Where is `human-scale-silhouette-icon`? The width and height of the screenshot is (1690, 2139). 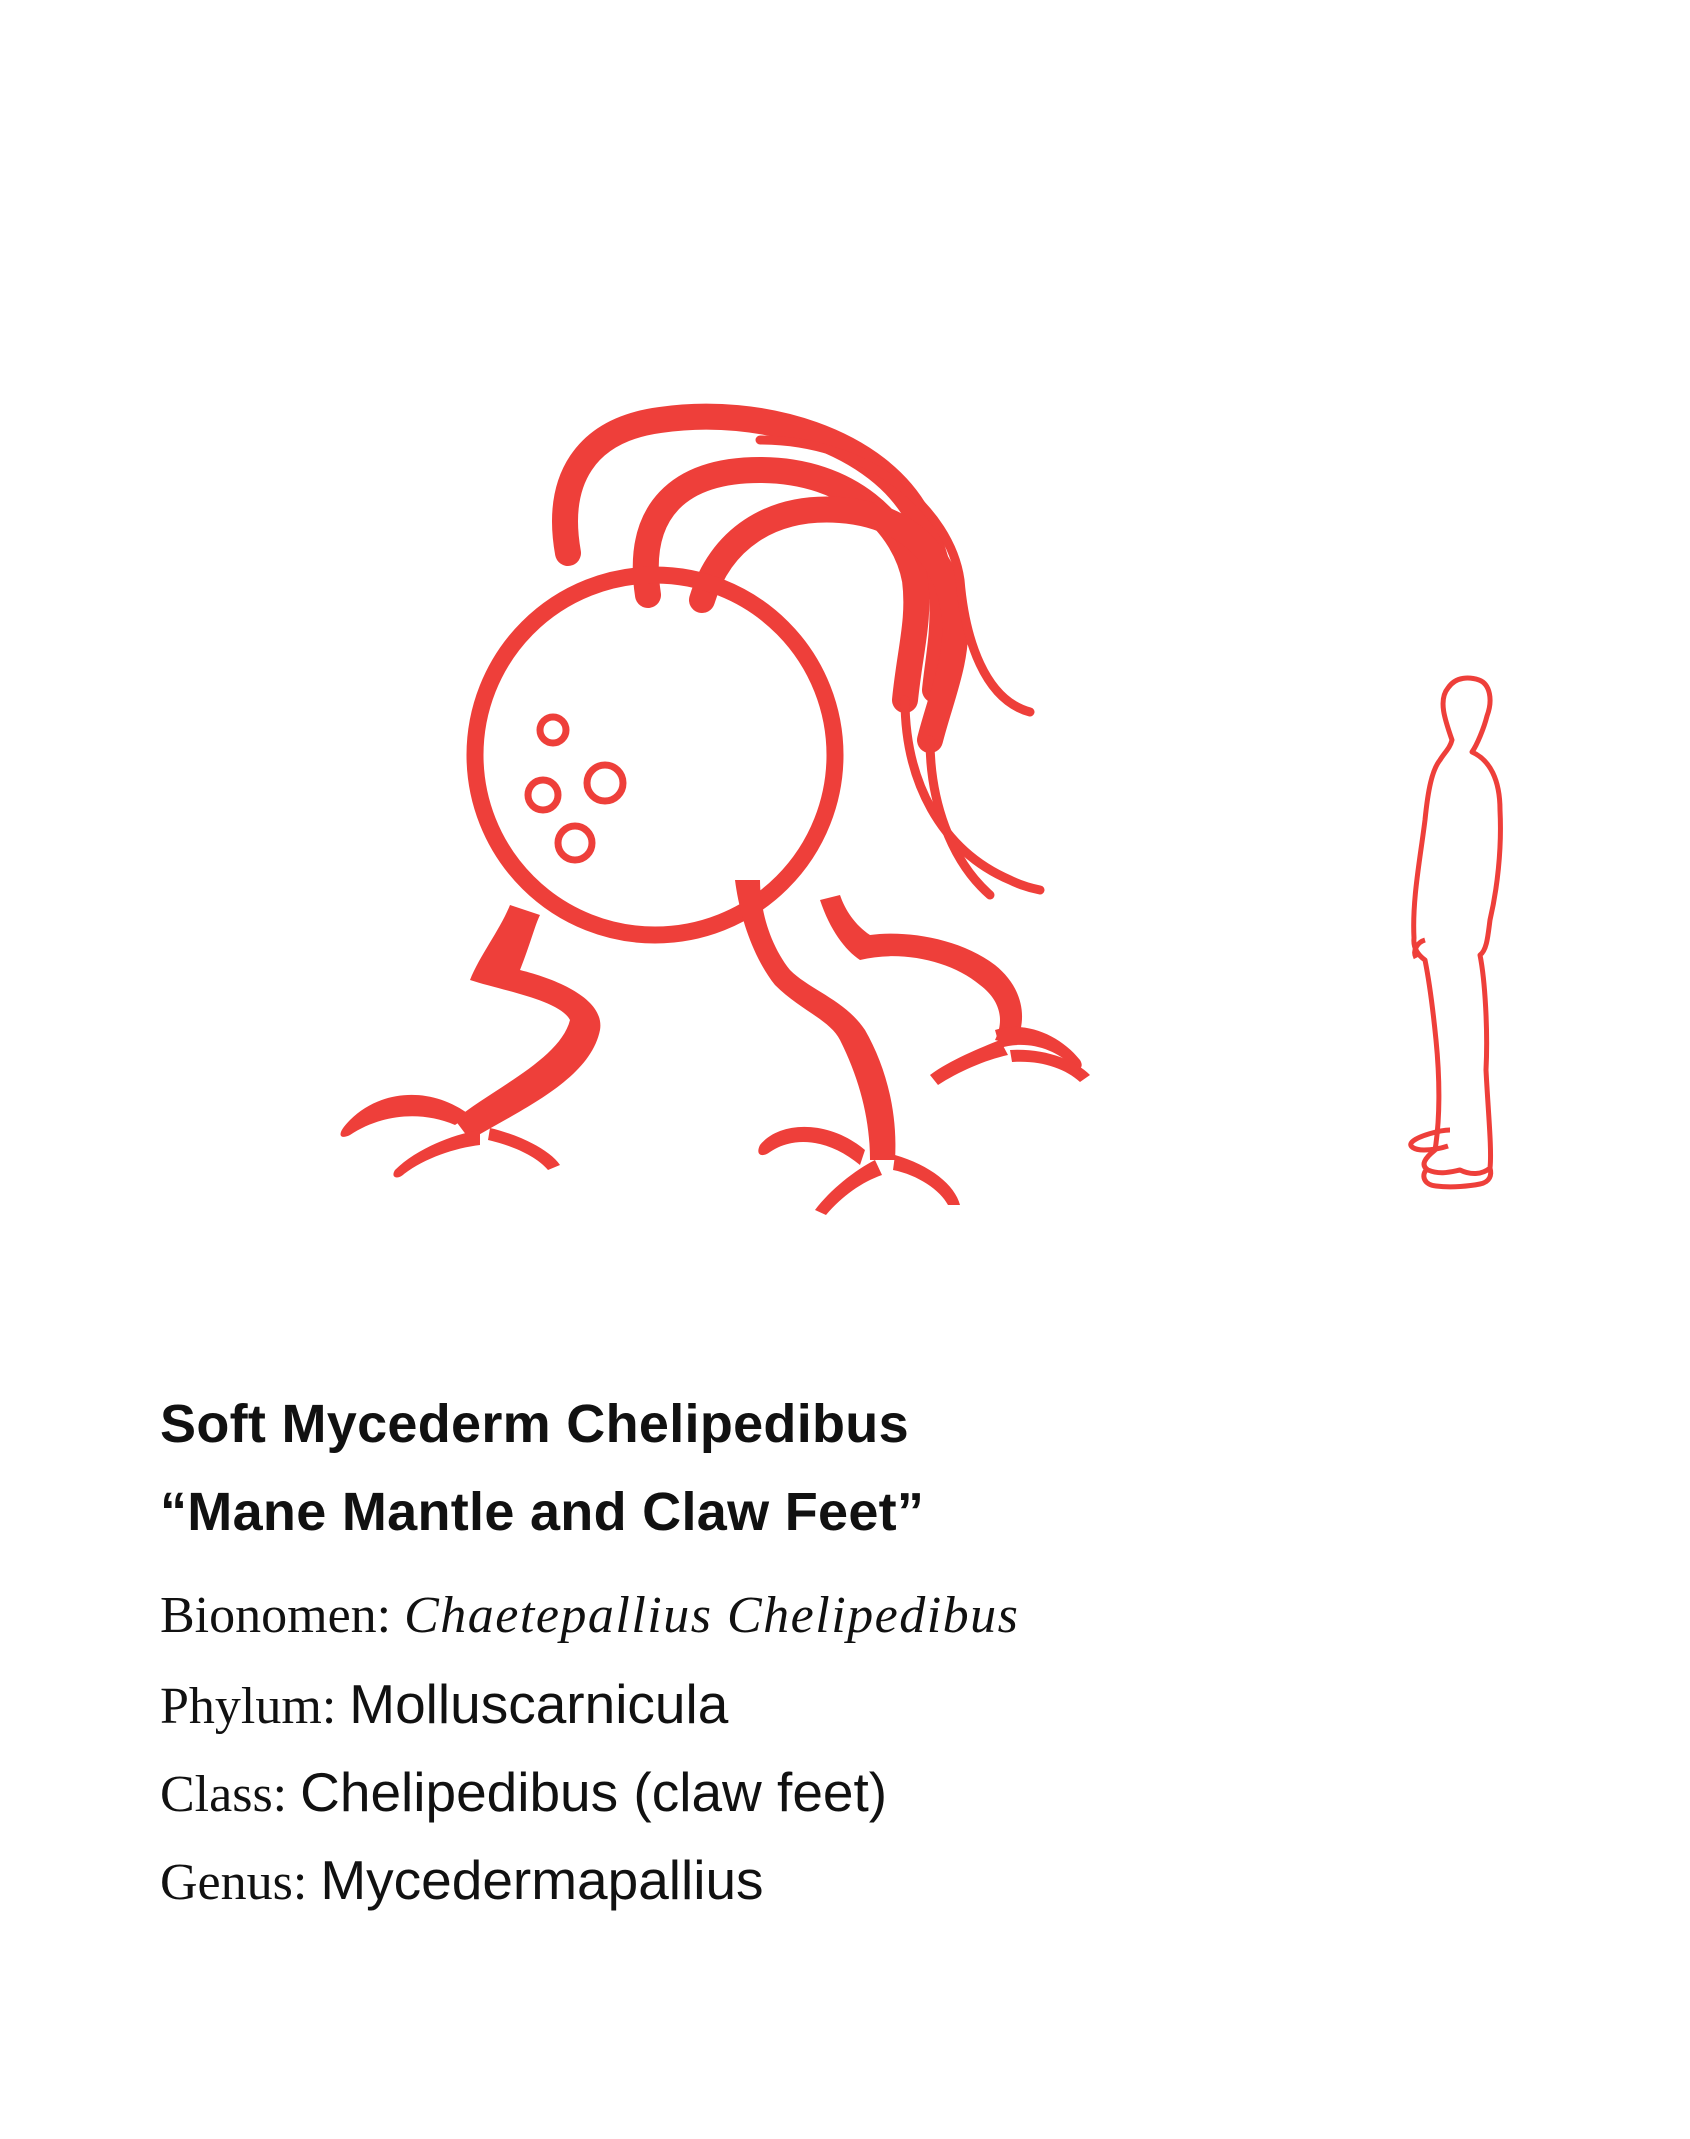 human-scale-silhouette-icon is located at coordinates (1455, 932).